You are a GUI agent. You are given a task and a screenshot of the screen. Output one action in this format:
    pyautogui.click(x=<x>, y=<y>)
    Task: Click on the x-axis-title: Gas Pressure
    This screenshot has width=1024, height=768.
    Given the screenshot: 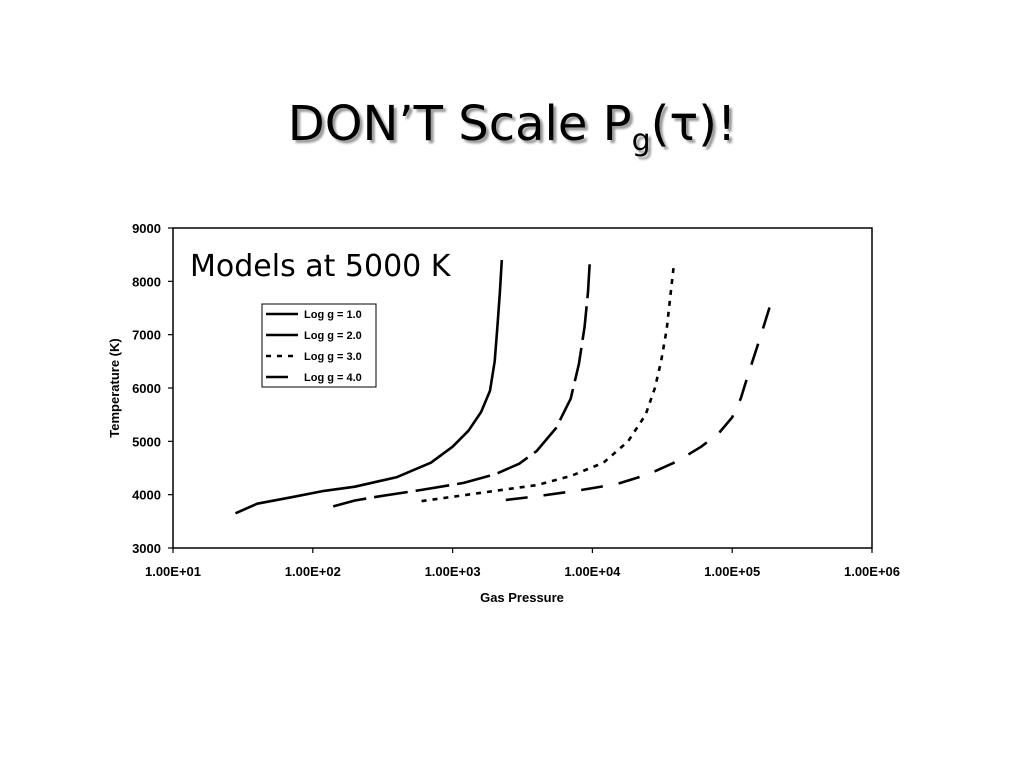 What is the action you would take?
    pyautogui.click(x=522, y=597)
    